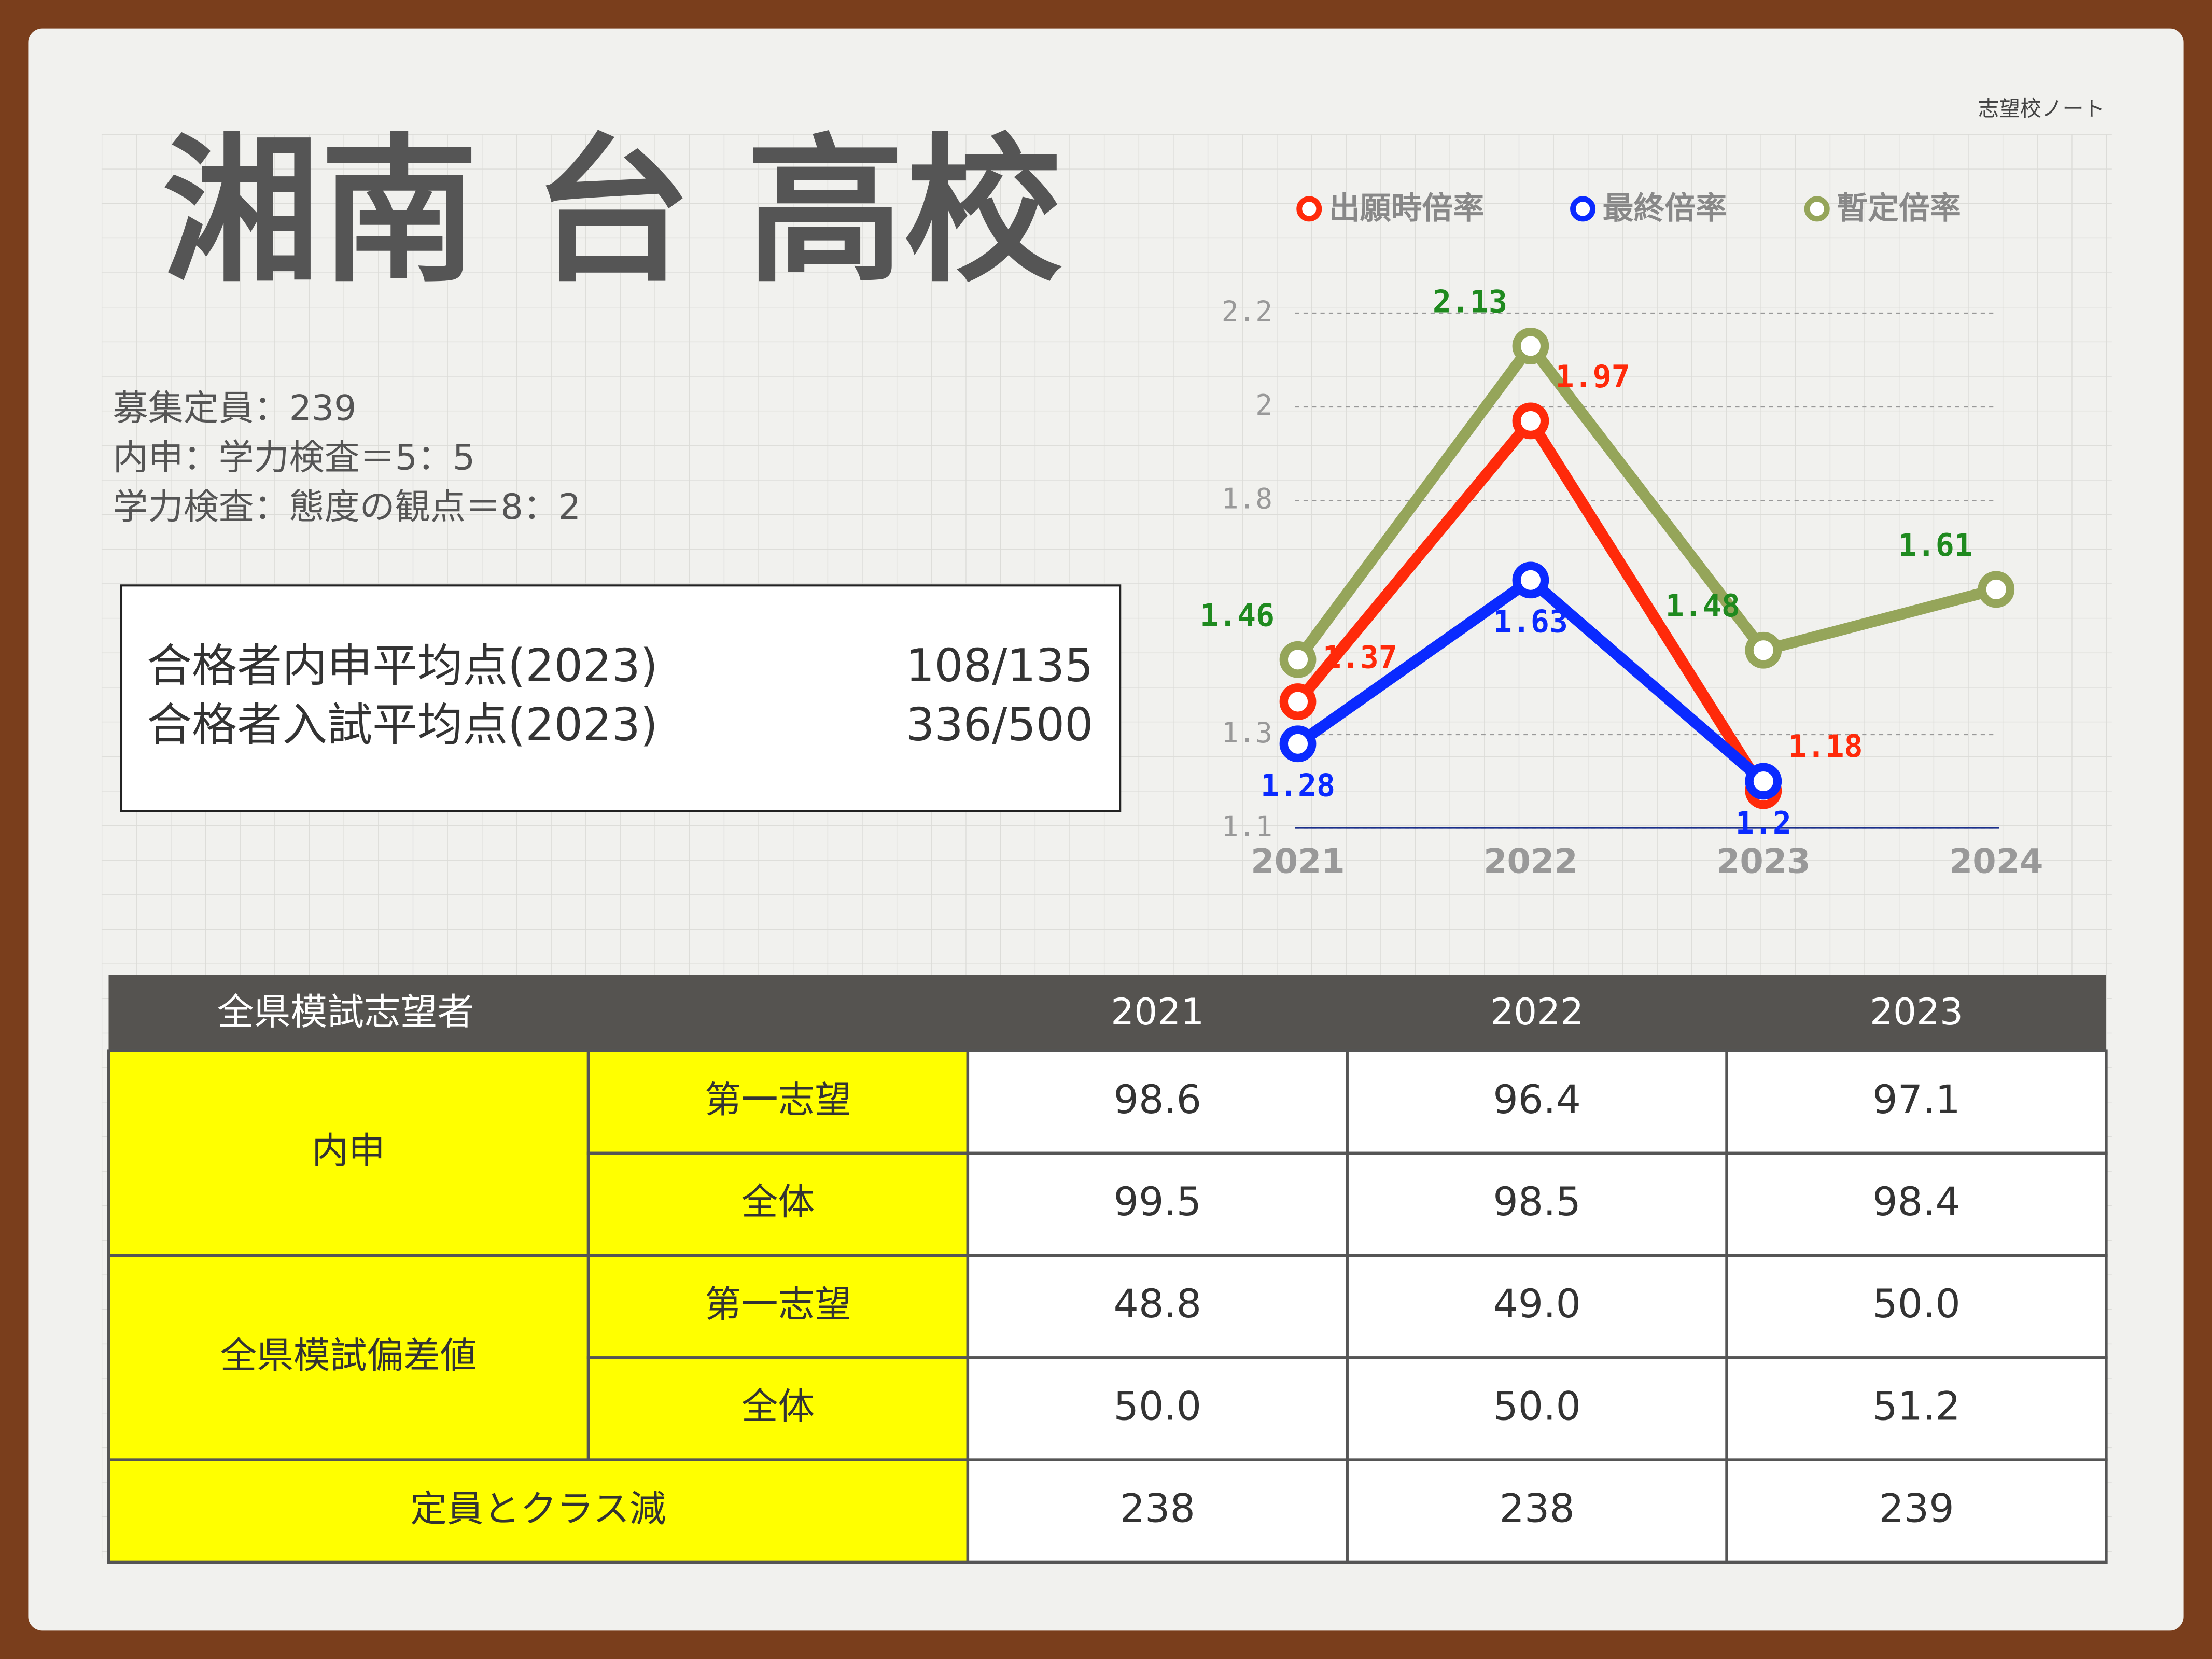 This screenshot has width=2212, height=1659. I want to click on value-label: 1.2, so click(1763, 823).